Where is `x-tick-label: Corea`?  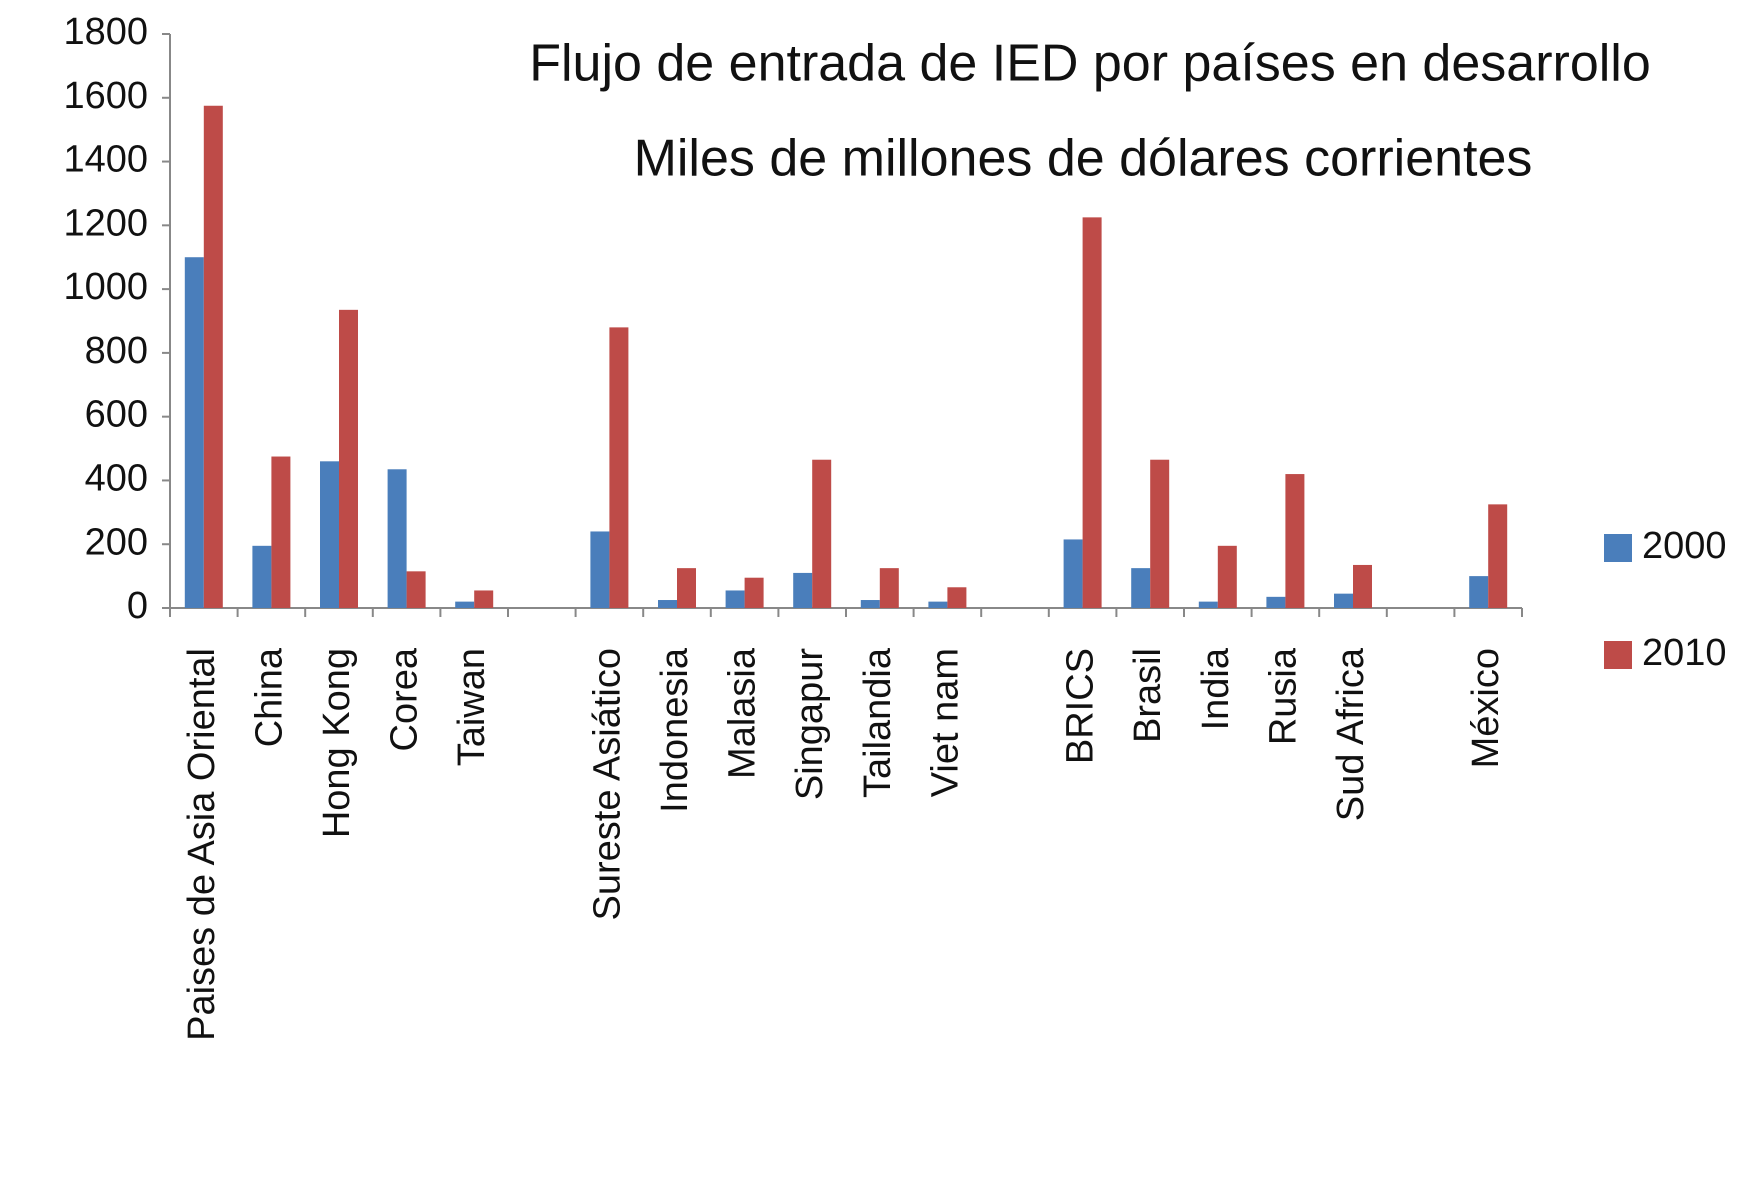
x-tick-label: Corea is located at coordinates (405, 699).